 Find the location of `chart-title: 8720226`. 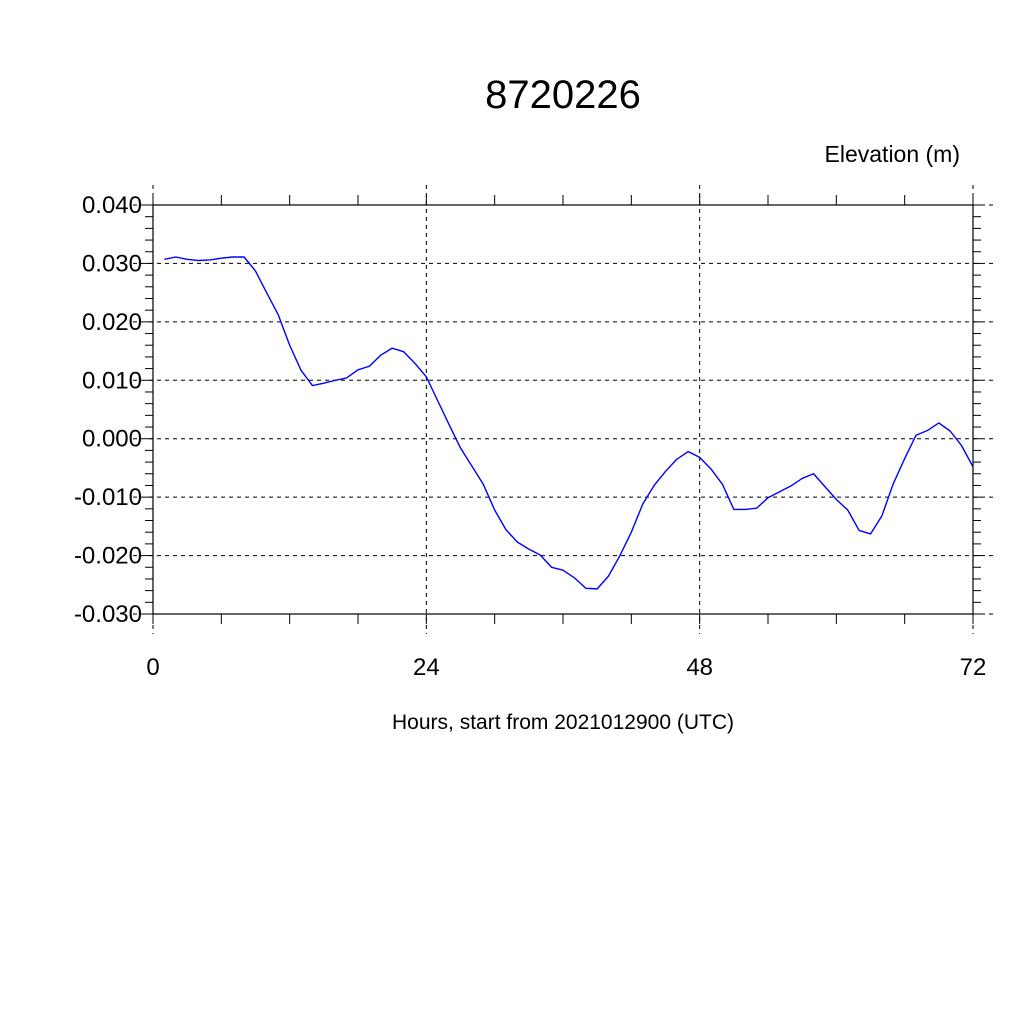

chart-title: 8720226 is located at coordinates (563, 95).